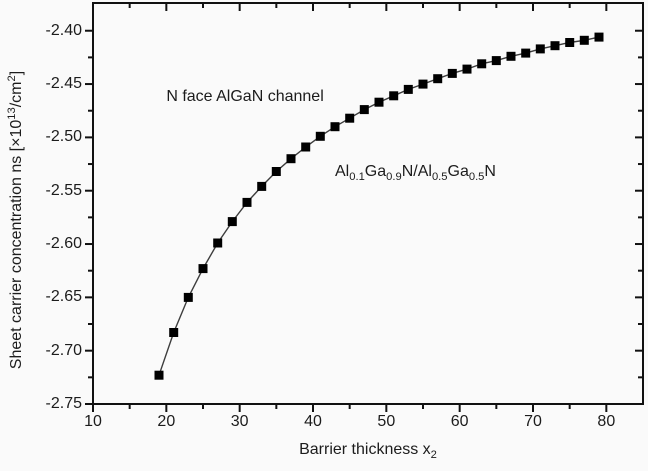  Describe the element at coordinates (63, 30) in the screenshot. I see `y-tick-label: -2.40` at that location.